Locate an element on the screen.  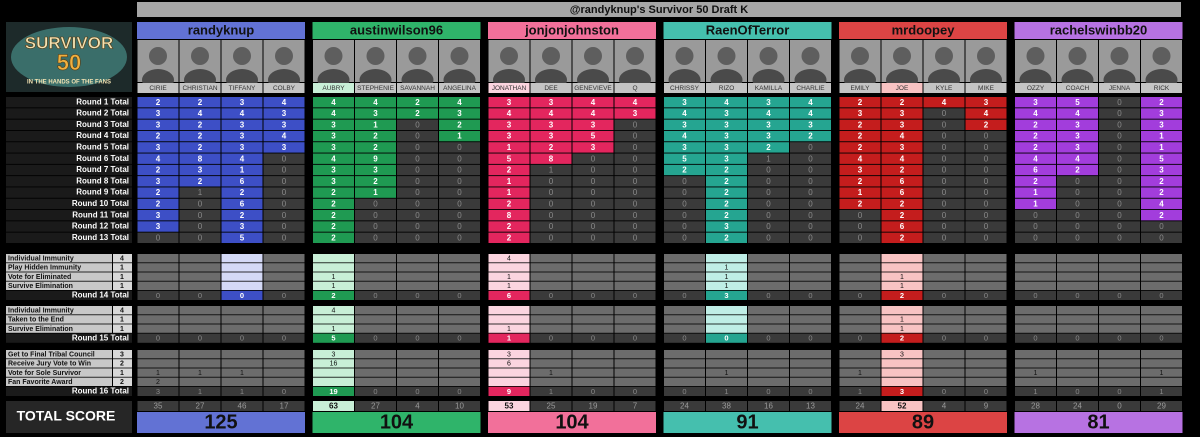
team-name: jonjonjohnston is located at coordinates (571, 29).